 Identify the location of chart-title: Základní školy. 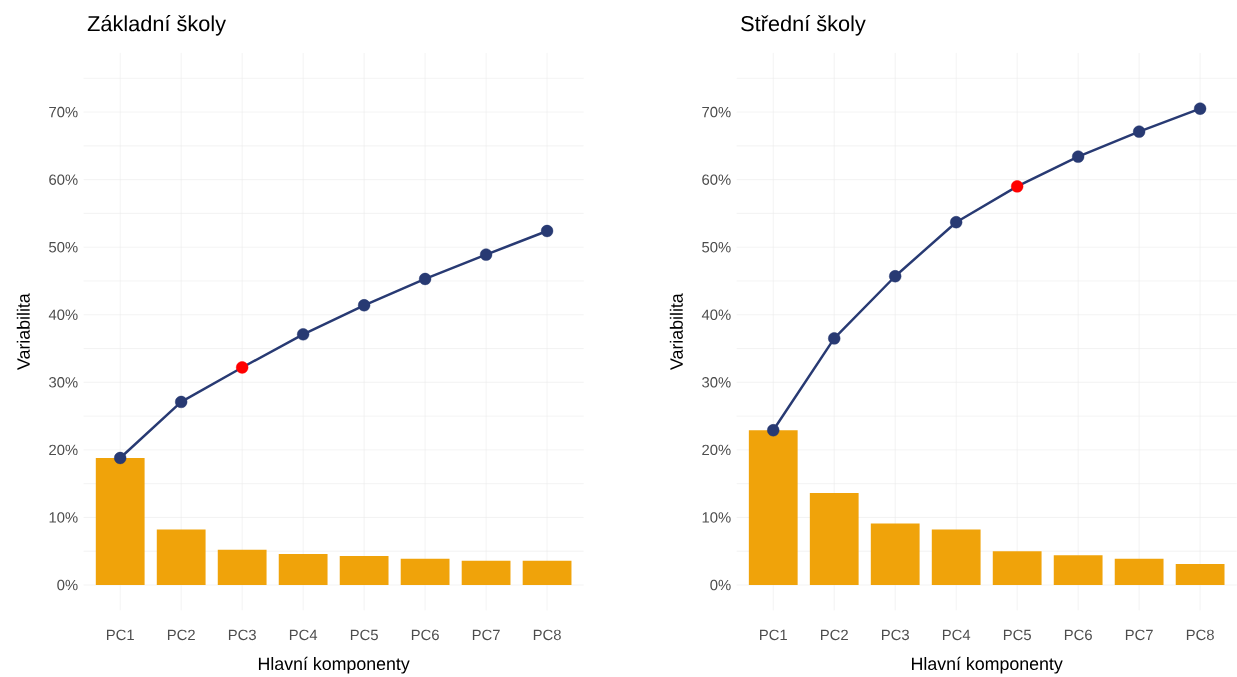
(156, 25).